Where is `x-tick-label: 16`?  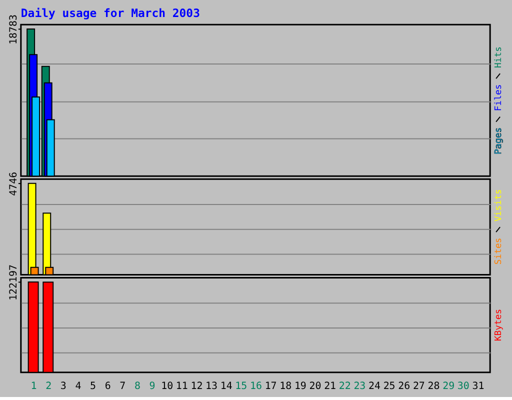
x-tick-label: 16 is located at coordinates (256, 386).